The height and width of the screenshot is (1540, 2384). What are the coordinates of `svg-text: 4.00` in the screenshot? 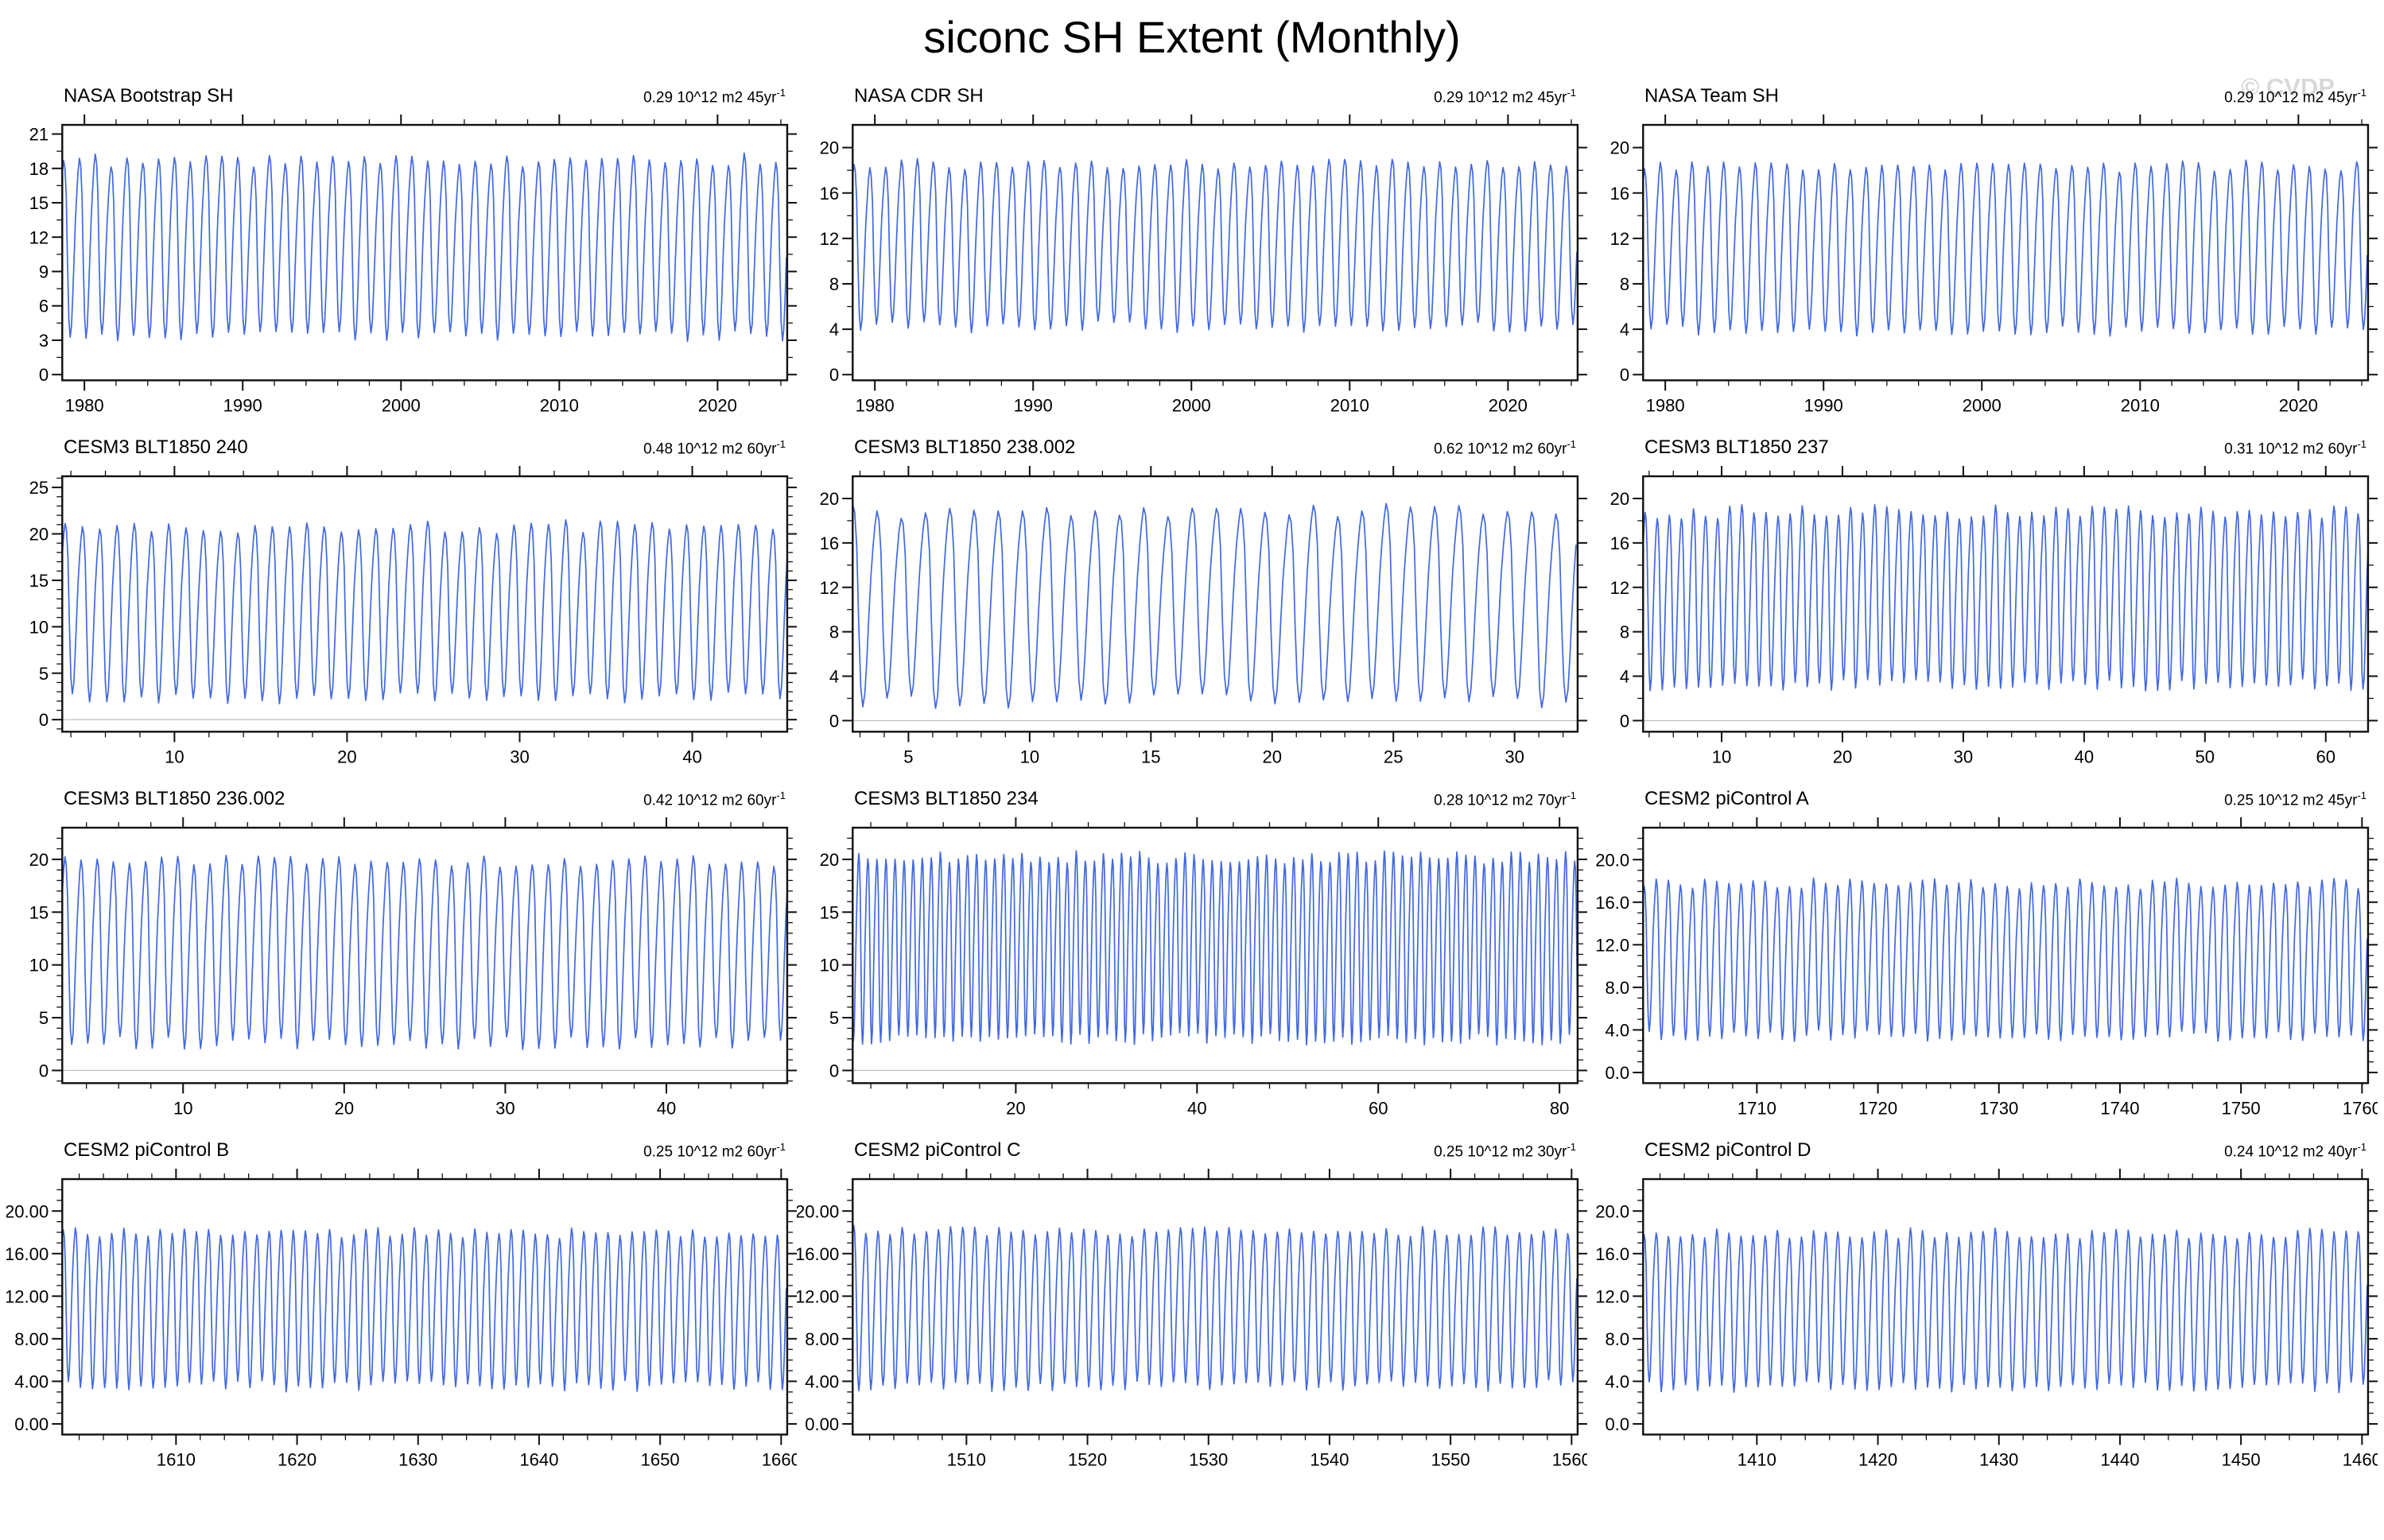 It's located at (31, 1381).